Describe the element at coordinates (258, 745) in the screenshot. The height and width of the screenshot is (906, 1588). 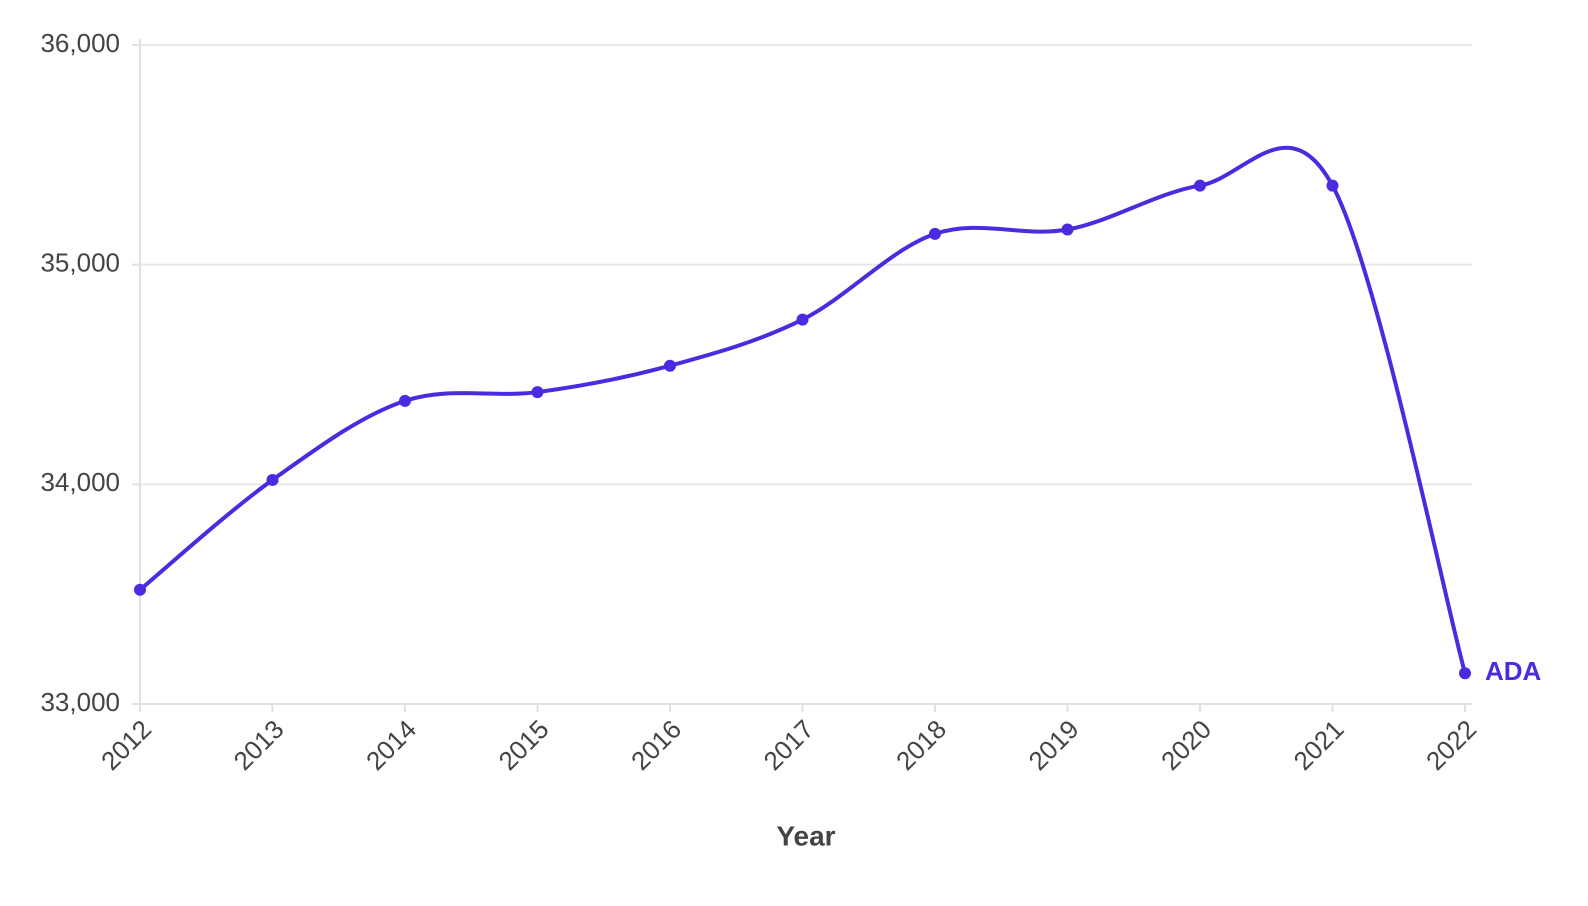
I see `x-tick-label: 2013` at that location.